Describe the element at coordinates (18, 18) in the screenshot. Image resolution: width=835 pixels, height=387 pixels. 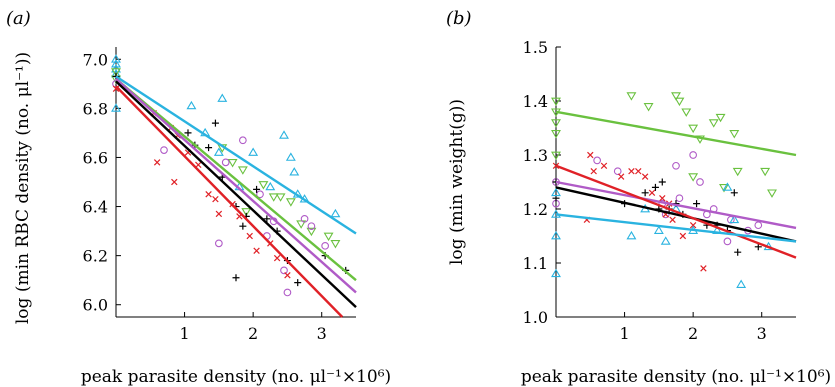
I see `panel-a-label: (a)` at that location.